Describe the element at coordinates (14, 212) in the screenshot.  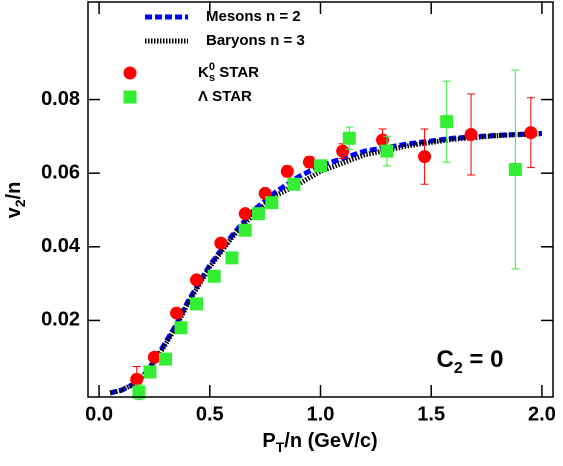
I see `text-part: v` at that location.